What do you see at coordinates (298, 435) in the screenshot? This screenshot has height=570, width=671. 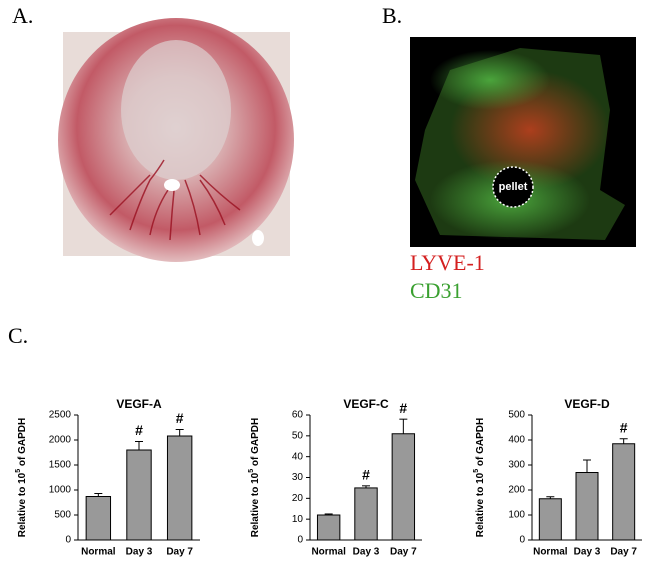 I see `y-tick-label: 50` at bounding box center [298, 435].